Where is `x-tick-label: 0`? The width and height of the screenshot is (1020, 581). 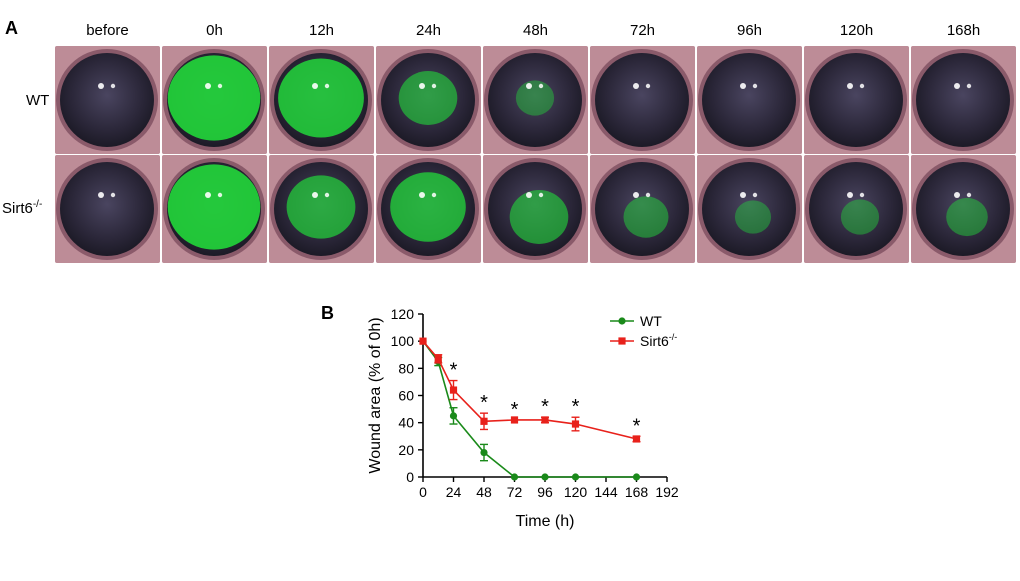 x-tick-label: 0 is located at coordinates (423, 492).